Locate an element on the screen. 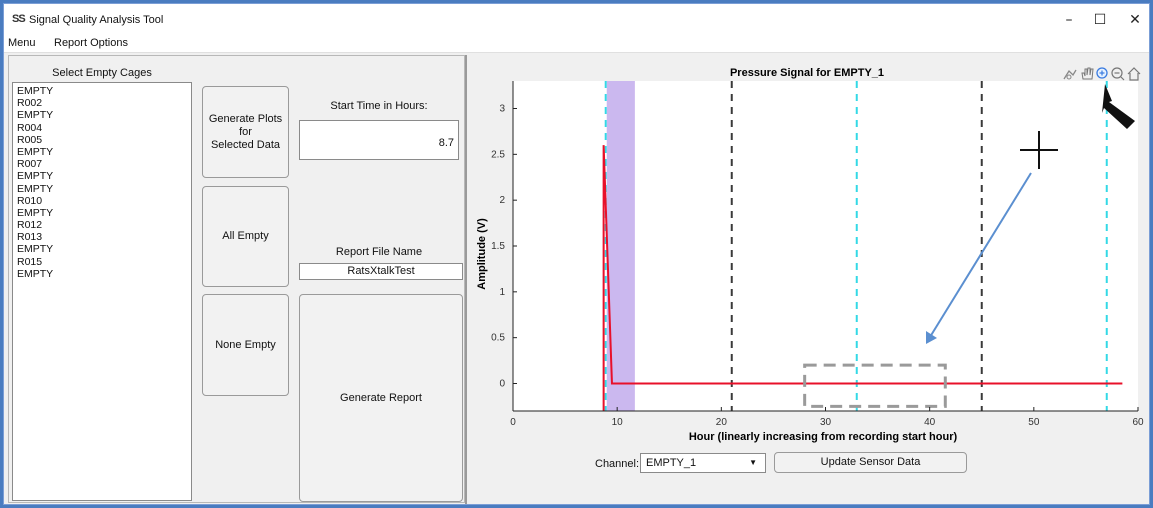 This screenshot has width=1153, height=508. menu-item-report-options: Report Options is located at coordinates (91, 43).